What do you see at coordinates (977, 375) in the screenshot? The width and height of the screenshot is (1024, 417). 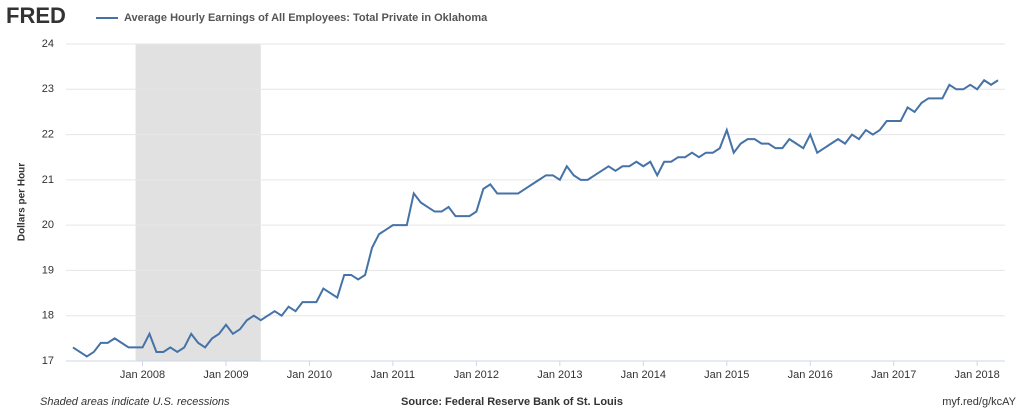 I see `x-tick-label: Jan 2018` at bounding box center [977, 375].